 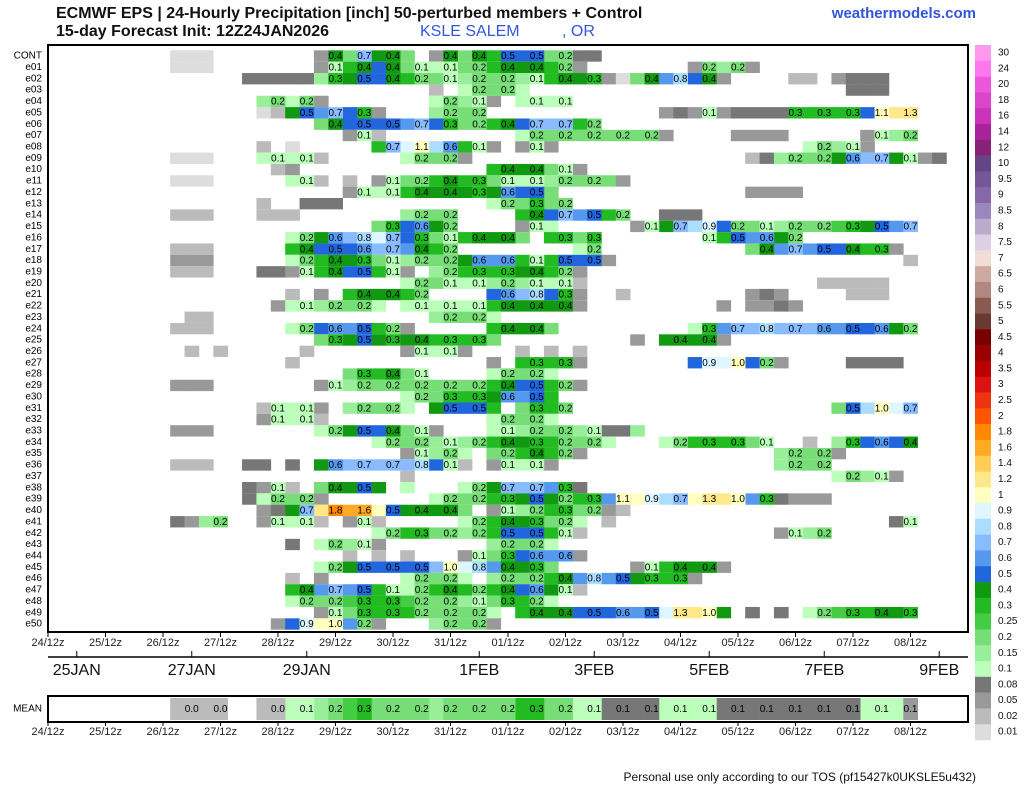 I want to click on cell-label: 0.5, so click(x=364, y=590).